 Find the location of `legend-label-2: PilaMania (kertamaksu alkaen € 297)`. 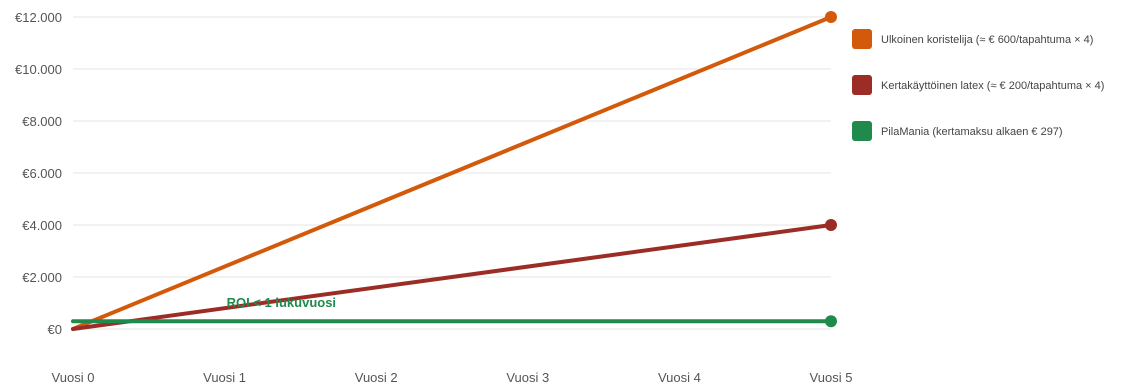

legend-label-2: PilaMania (kertamaksu alkaen € 297) is located at coordinates (972, 132).